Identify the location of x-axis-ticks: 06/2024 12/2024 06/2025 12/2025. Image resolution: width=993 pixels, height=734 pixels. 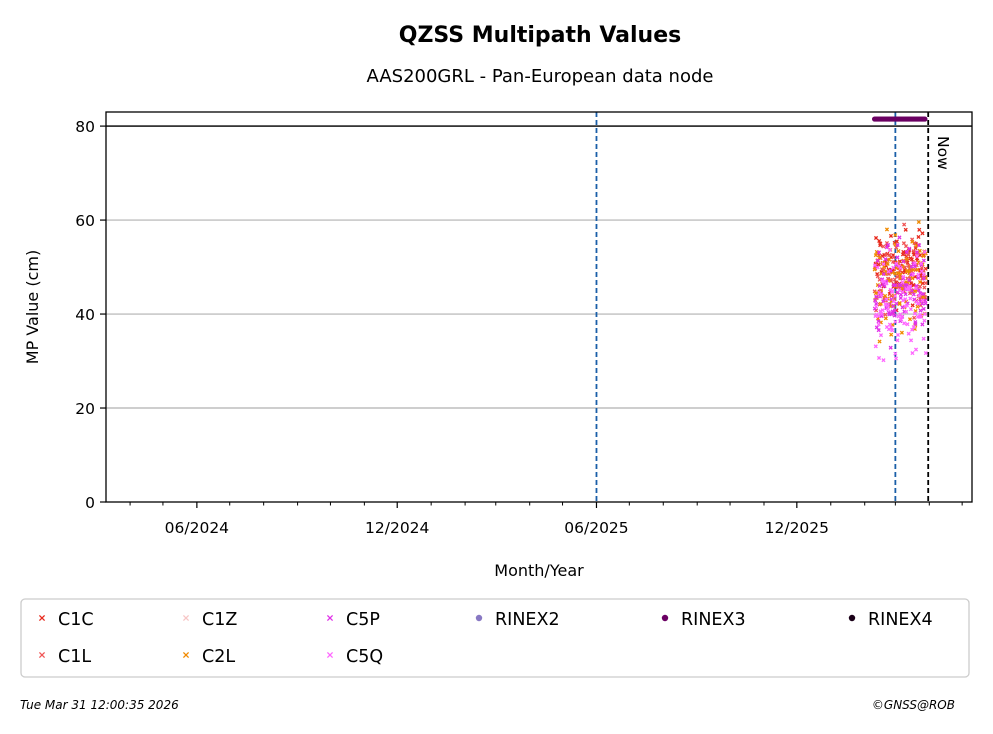
(546, 519).